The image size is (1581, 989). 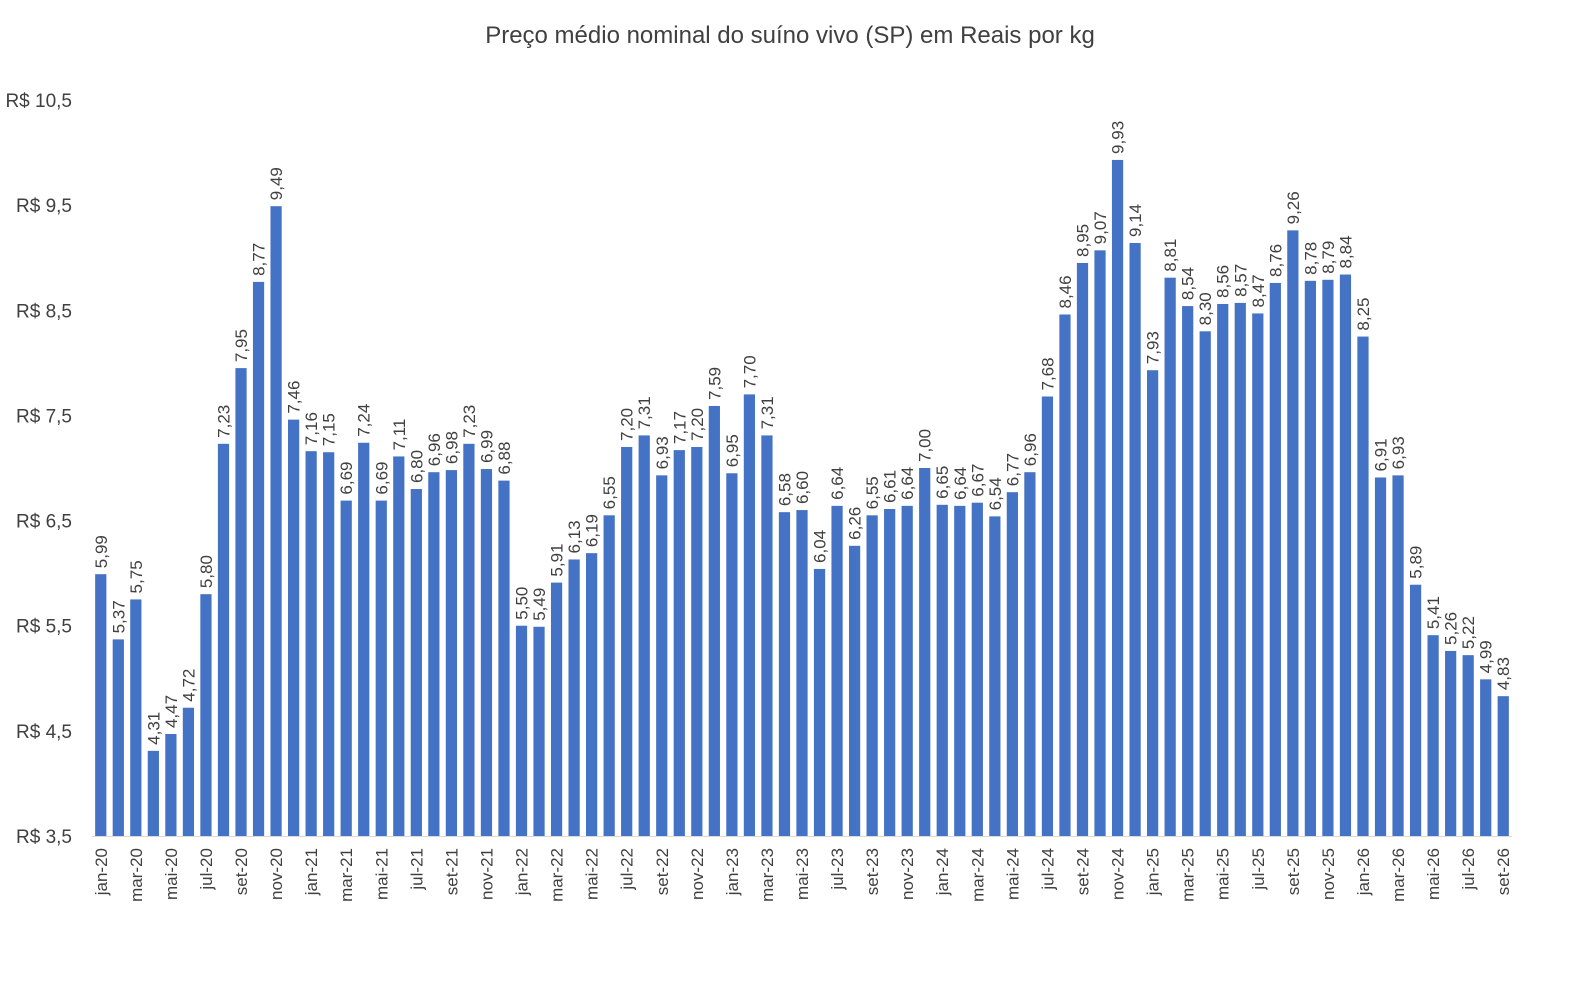 I want to click on data-label: 6,99, so click(x=486, y=446).